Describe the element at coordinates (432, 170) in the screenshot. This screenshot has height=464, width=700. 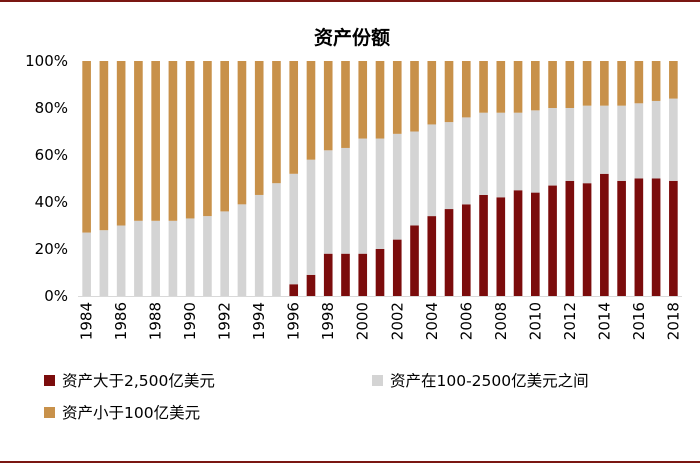
I see `bar-segment-s1-2004` at that location.